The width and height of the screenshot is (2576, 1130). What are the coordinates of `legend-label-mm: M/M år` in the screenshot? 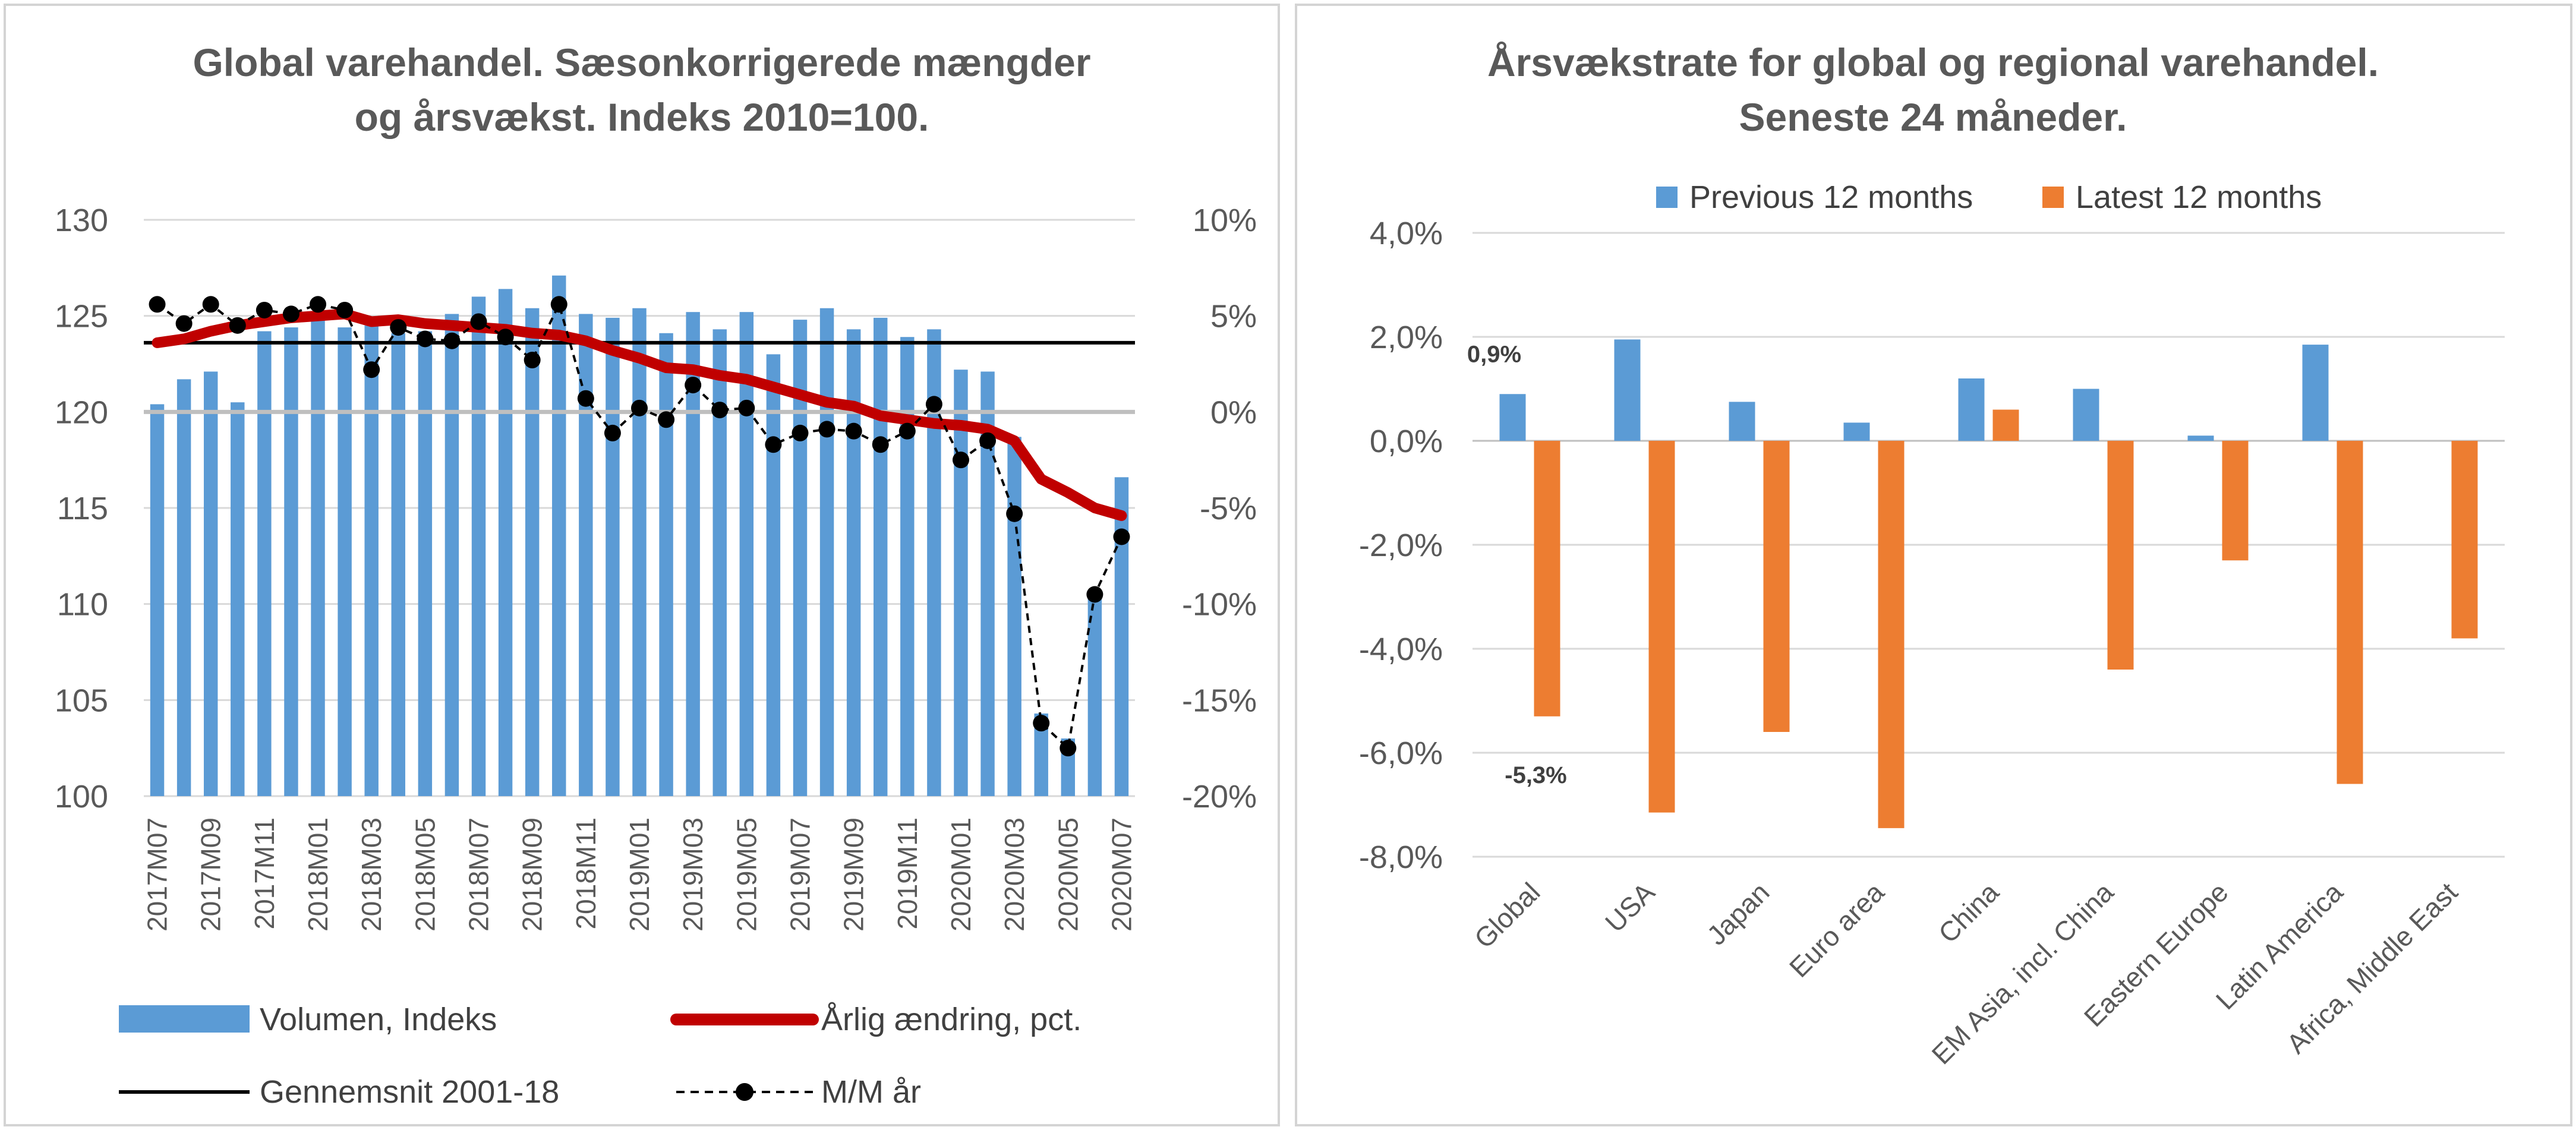 It's located at (871, 1092).